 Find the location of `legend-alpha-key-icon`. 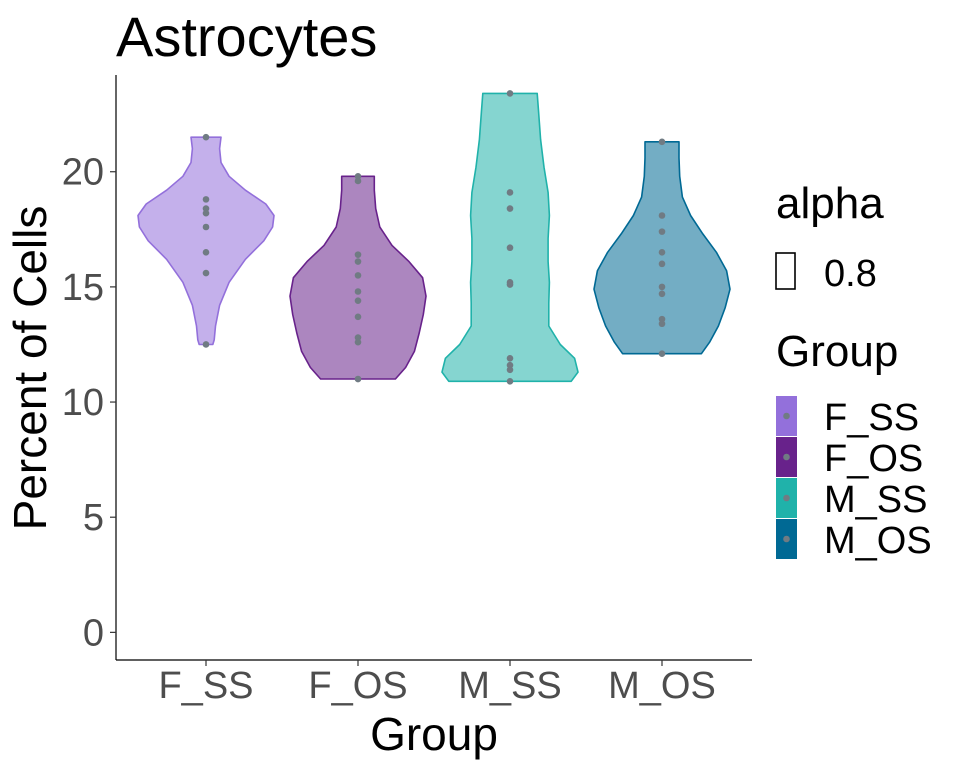

legend-alpha-key-icon is located at coordinates (785, 271).